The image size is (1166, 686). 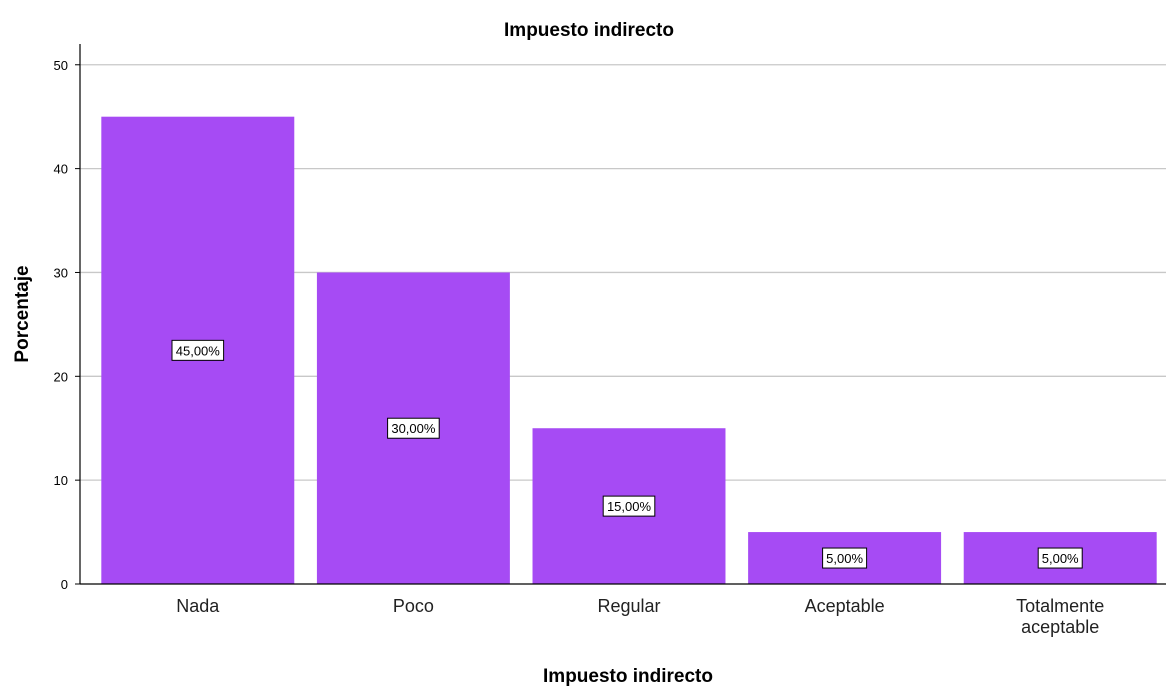 What do you see at coordinates (628, 676) in the screenshot?
I see `x-axis-title: Impuesto indirecto` at bounding box center [628, 676].